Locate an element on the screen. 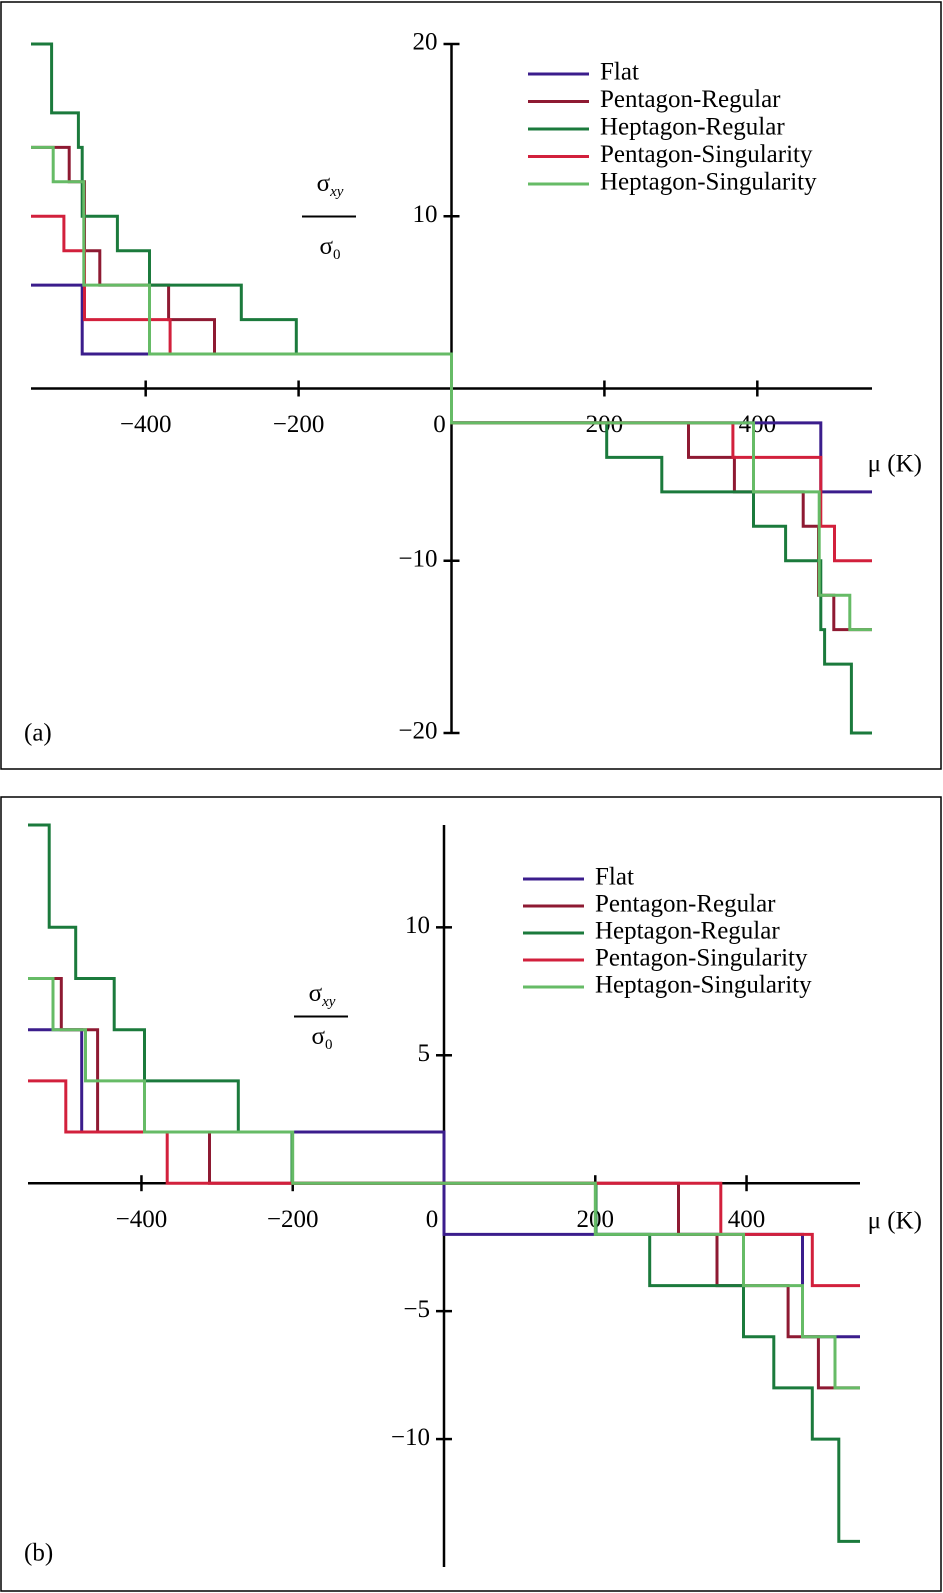 This screenshot has height=1593, width=943. y-tick-label: −20 is located at coordinates (417, 731).